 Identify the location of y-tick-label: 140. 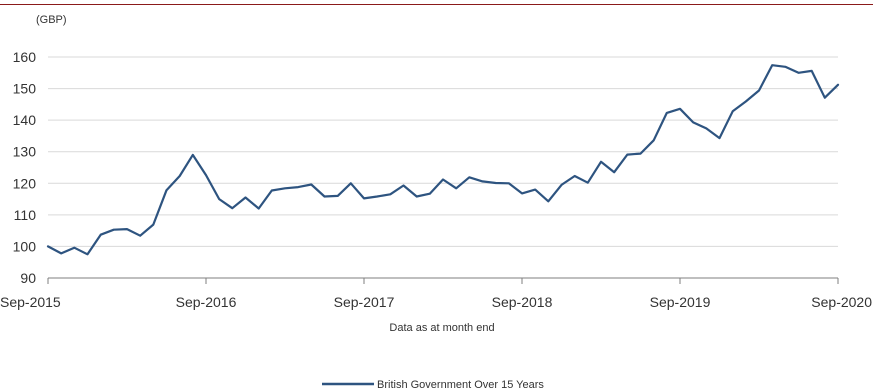
(25, 120).